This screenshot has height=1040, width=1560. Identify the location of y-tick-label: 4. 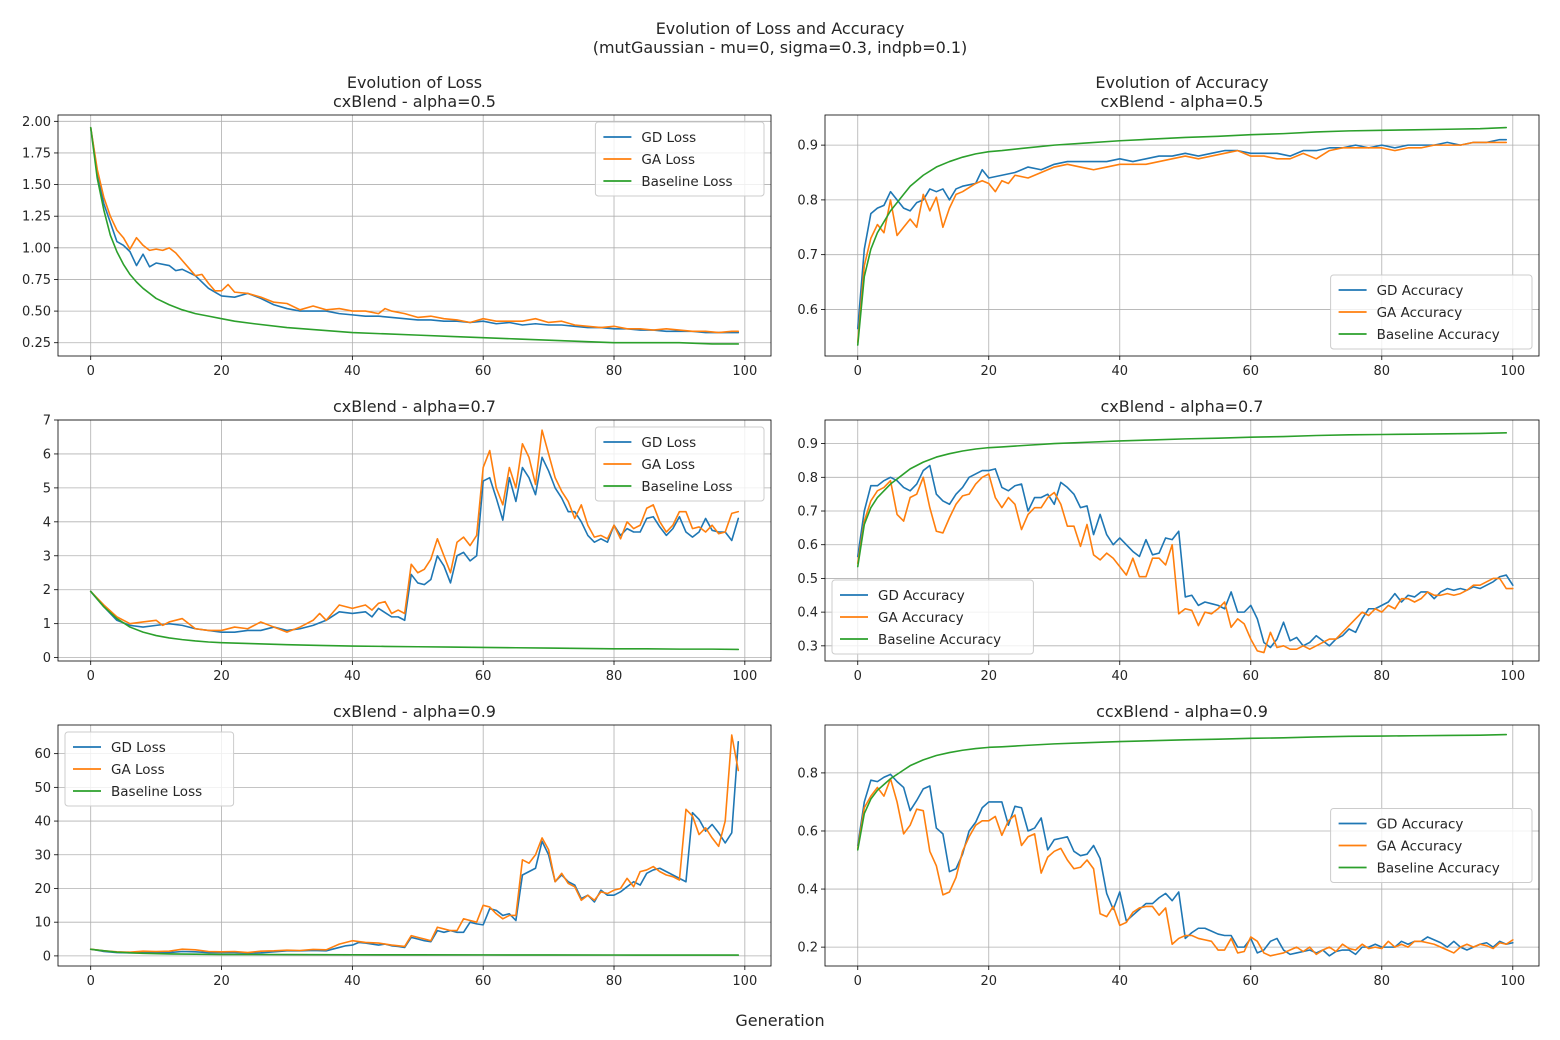
(47, 522).